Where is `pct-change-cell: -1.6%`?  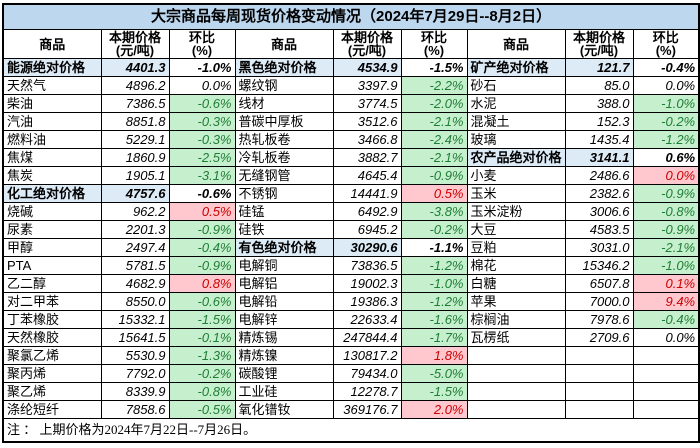
pct-change-cell: -1.6% is located at coordinates (434, 319).